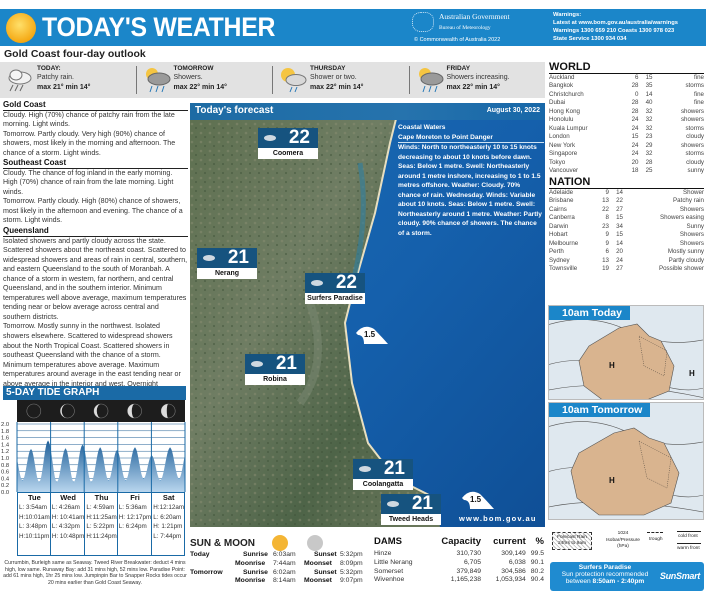  What do you see at coordinates (691, 235) in the screenshot?
I see `conditions: Showers` at bounding box center [691, 235].